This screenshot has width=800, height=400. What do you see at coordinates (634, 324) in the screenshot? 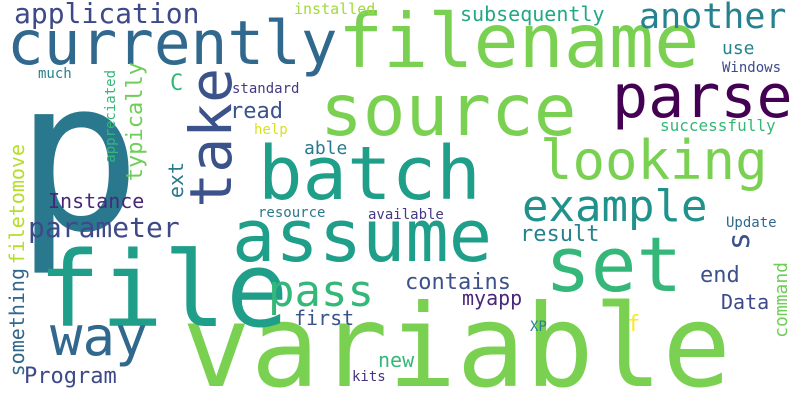
I see `word-f: f` at bounding box center [634, 324].